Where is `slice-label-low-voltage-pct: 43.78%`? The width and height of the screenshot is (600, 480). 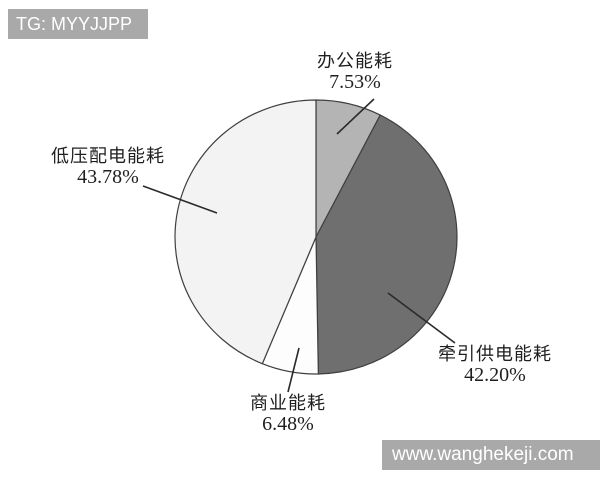 slice-label-low-voltage-pct: 43.78% is located at coordinates (108, 177).